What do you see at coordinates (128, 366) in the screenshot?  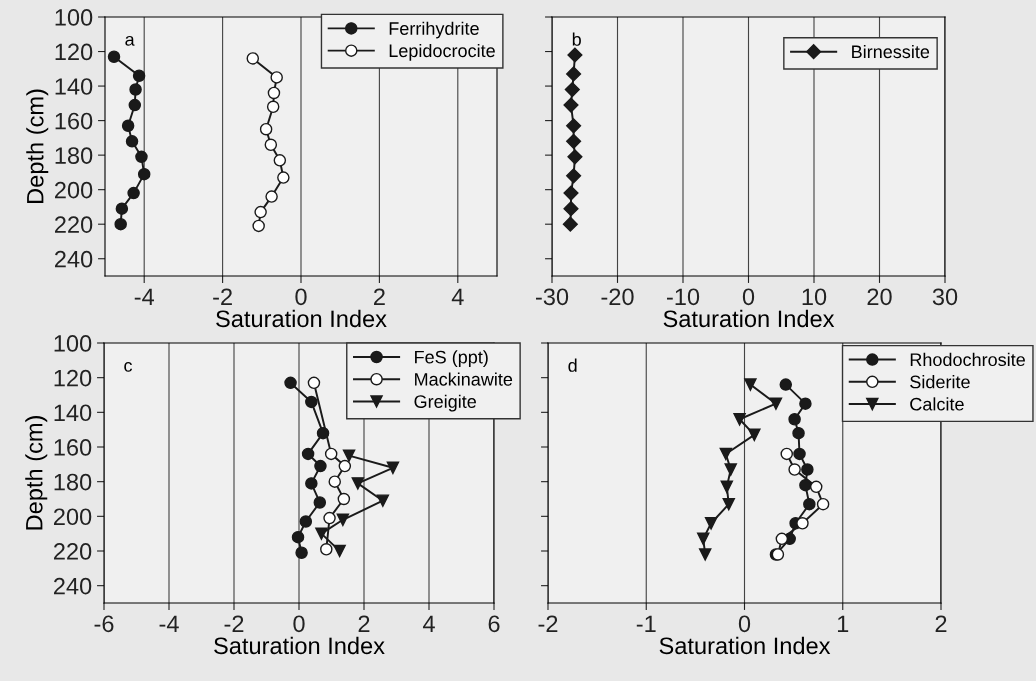 I see `annotation: c` at bounding box center [128, 366].